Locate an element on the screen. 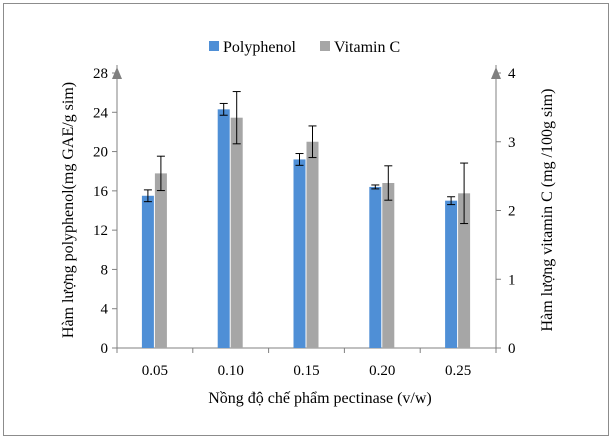 This screenshot has height=441, width=614. y-tick-label-right: 2 is located at coordinates (512, 212).